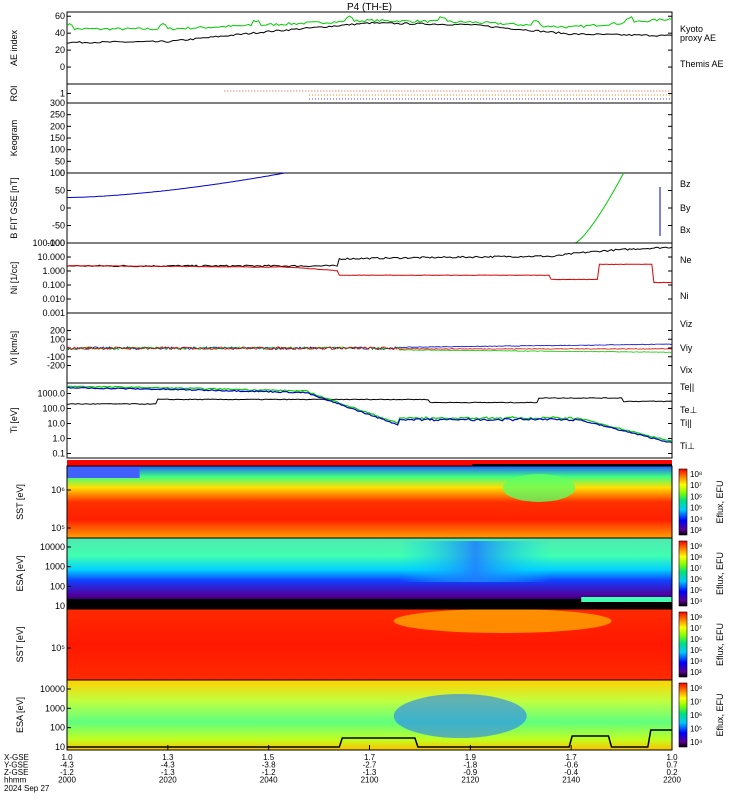 The width and height of the screenshot is (750, 800). What do you see at coordinates (696, 530) in the screenshot?
I see `sst-e-colorbar-tick: 10³` at bounding box center [696, 530].